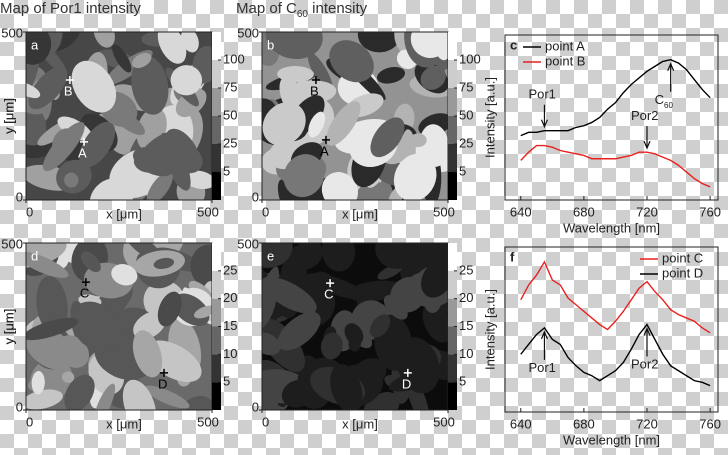 This screenshot has height=455, width=728. What do you see at coordinates (82, 152) in the screenshot?
I see `point-label: A` at bounding box center [82, 152].